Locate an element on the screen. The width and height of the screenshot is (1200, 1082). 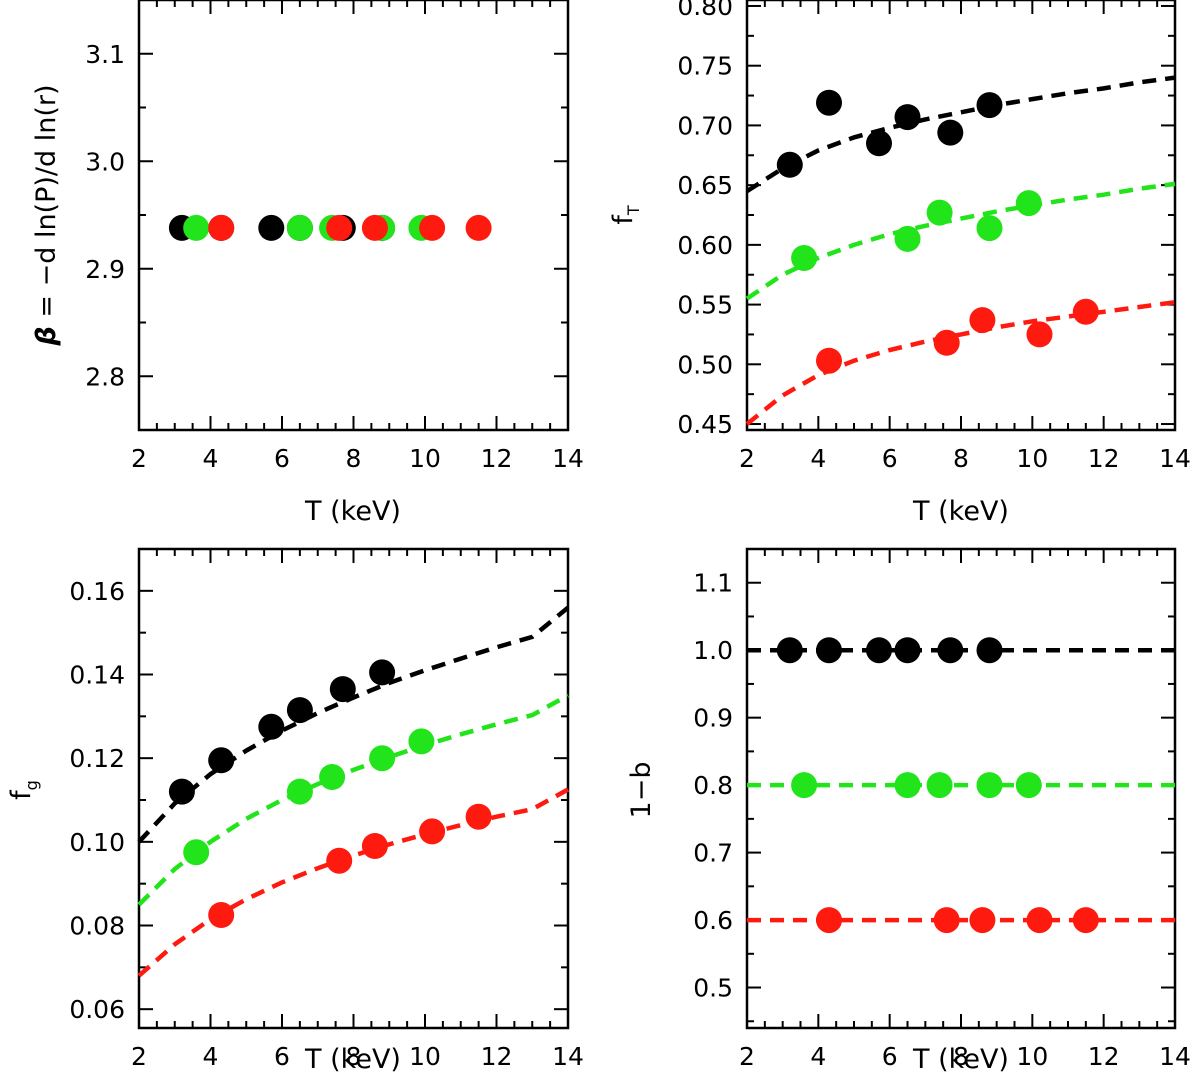
y-axis-label-main: f is located at coordinates (623, 219).